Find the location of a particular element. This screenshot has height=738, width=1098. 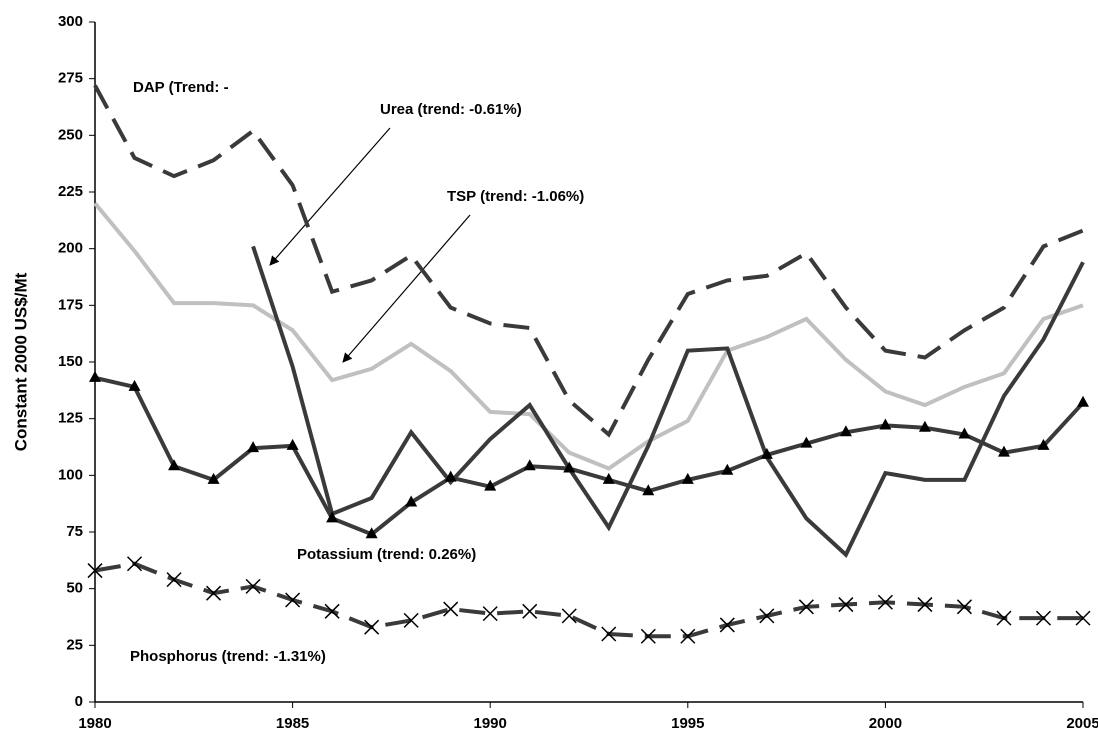

y-tick-label: 25 is located at coordinates (74, 644).